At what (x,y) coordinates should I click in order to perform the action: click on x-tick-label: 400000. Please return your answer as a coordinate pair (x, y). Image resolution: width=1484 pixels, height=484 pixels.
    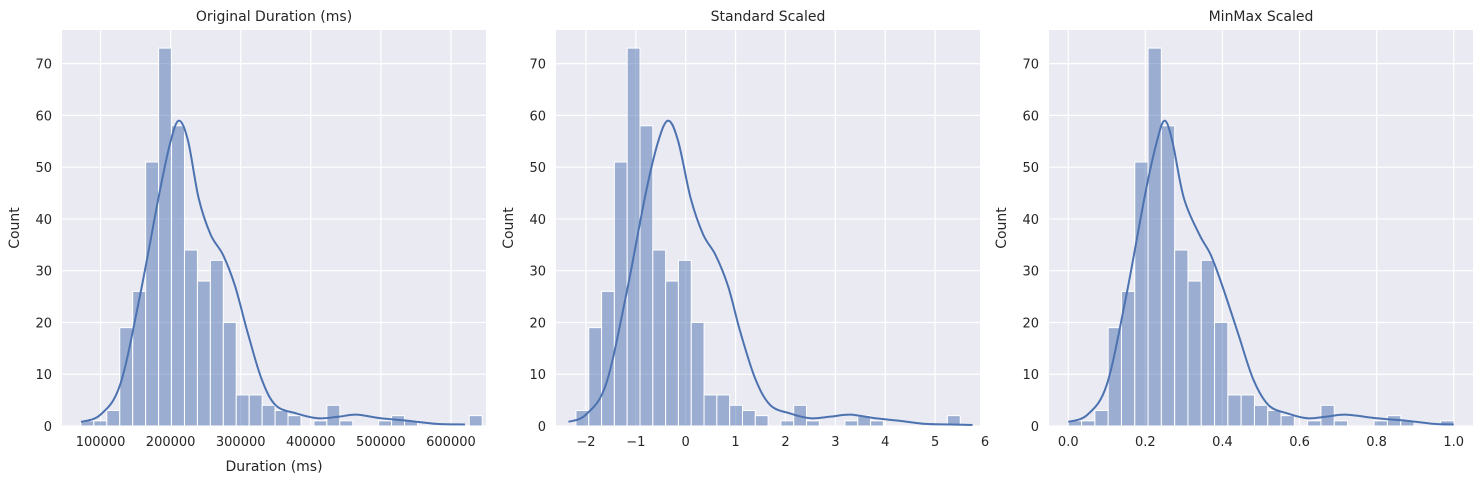
    Looking at the image, I should click on (311, 442).